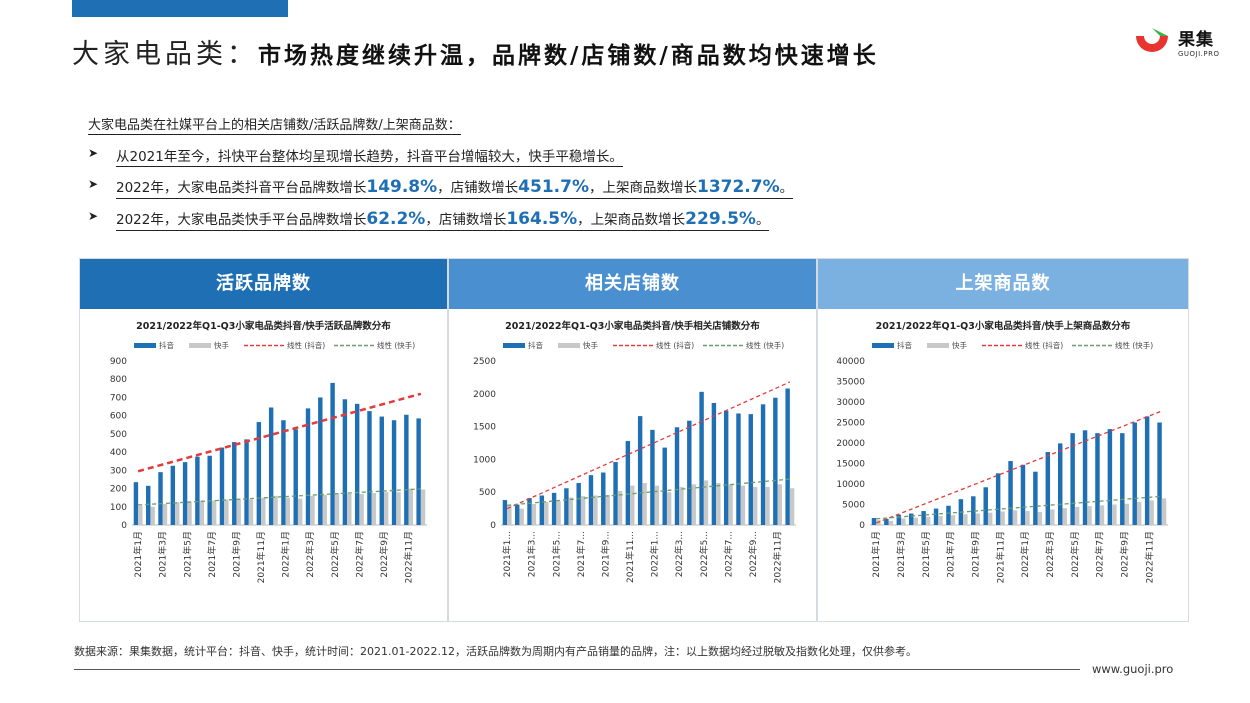 Image resolution: width=1250 pixels, height=703 pixels. I want to click on y-tick-label: 300, so click(118, 471).